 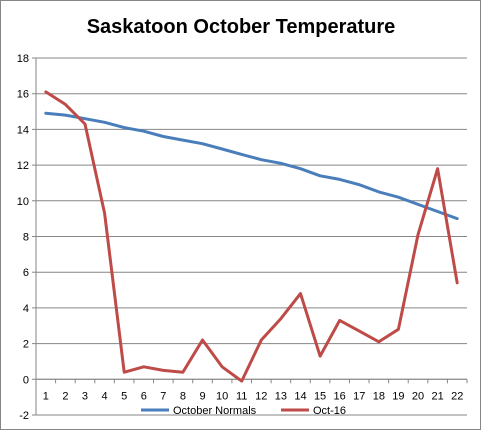 I want to click on y-tick-label: 10, so click(x=23, y=202).